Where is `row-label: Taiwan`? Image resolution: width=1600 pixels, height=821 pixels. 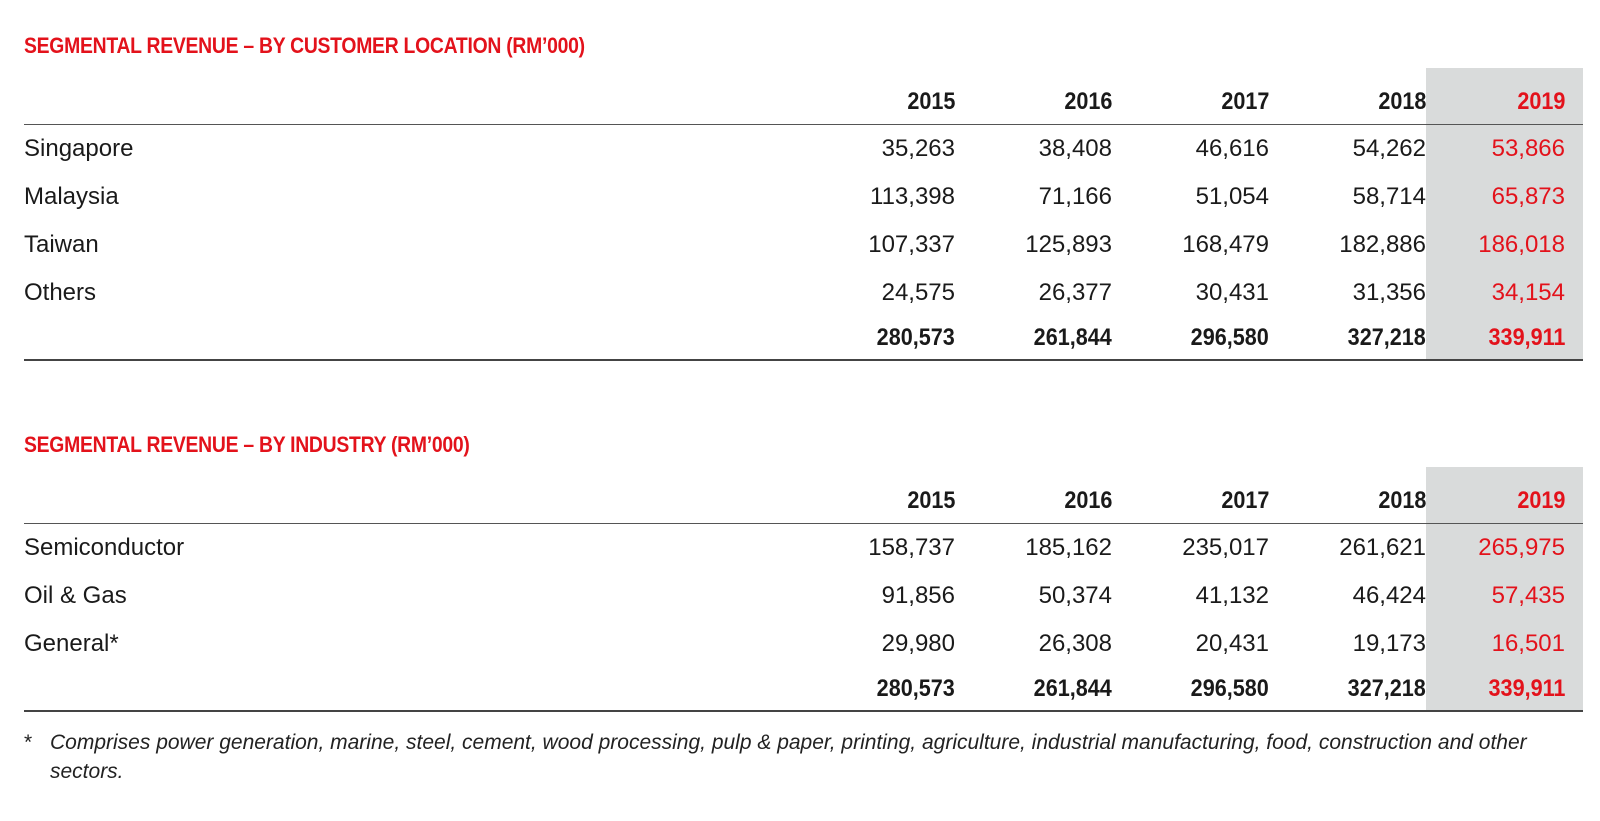
row-label: Taiwan is located at coordinates (61, 244).